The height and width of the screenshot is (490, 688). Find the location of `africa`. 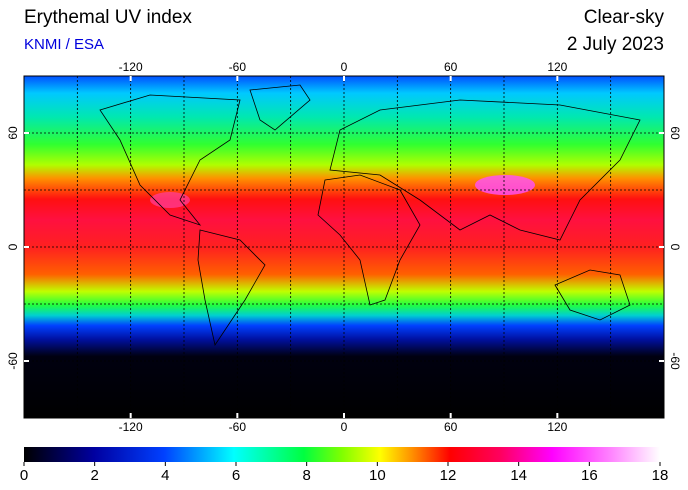

africa is located at coordinates (369, 240).